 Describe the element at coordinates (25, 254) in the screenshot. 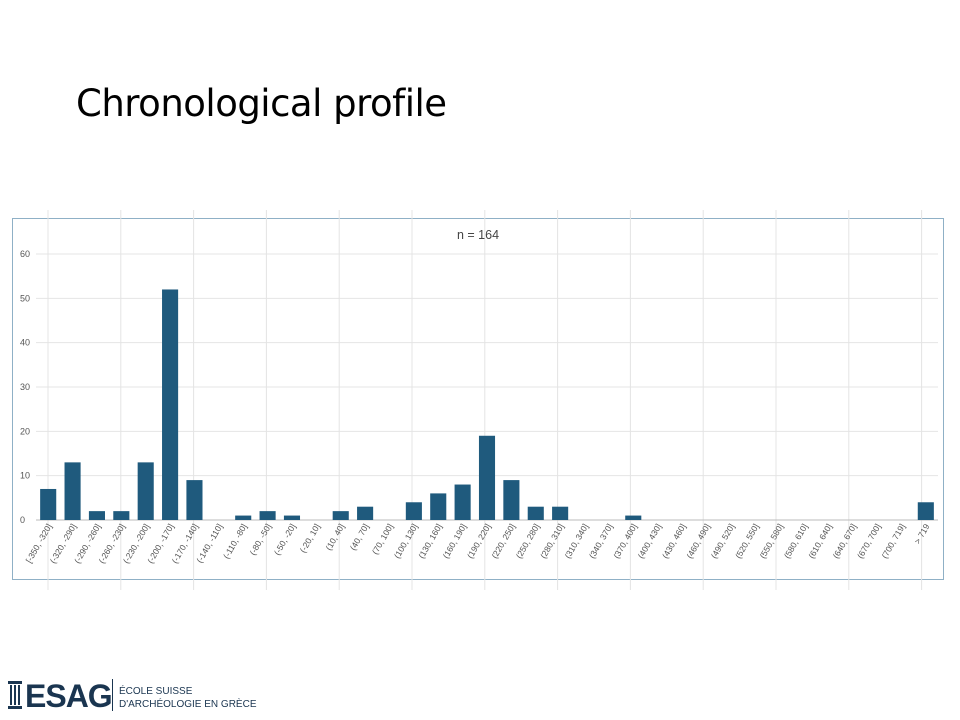

I see `y-tick-label: 60` at that location.